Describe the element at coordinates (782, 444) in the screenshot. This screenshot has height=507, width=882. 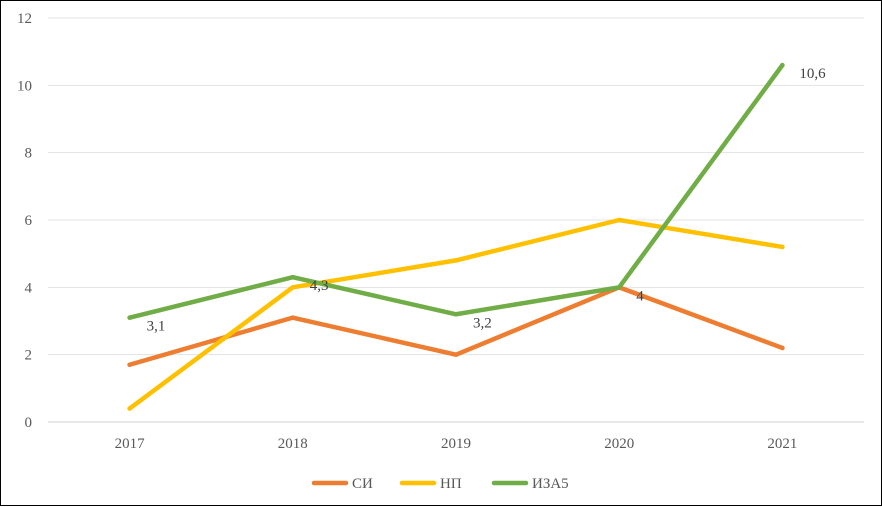
I see `x-tick-label-2021: 2021` at that location.